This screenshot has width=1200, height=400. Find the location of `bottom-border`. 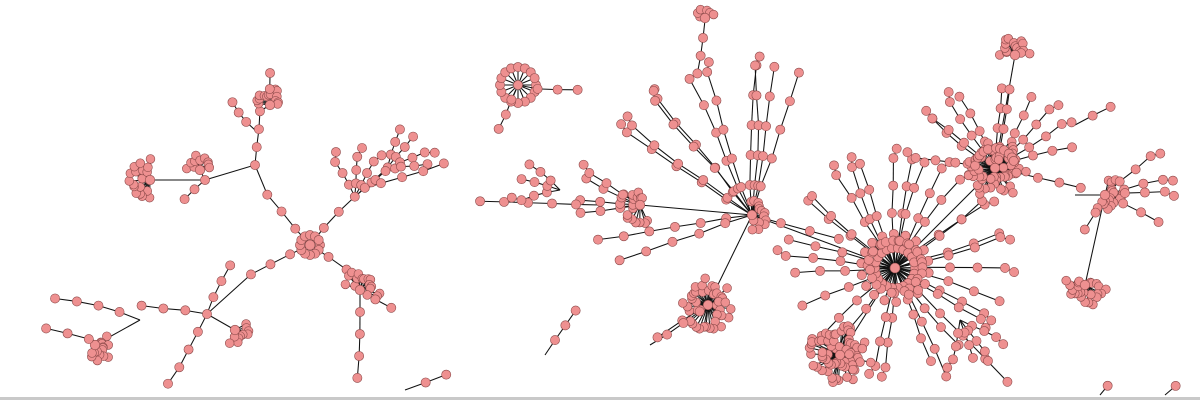

bottom-border is located at coordinates (600, 398).